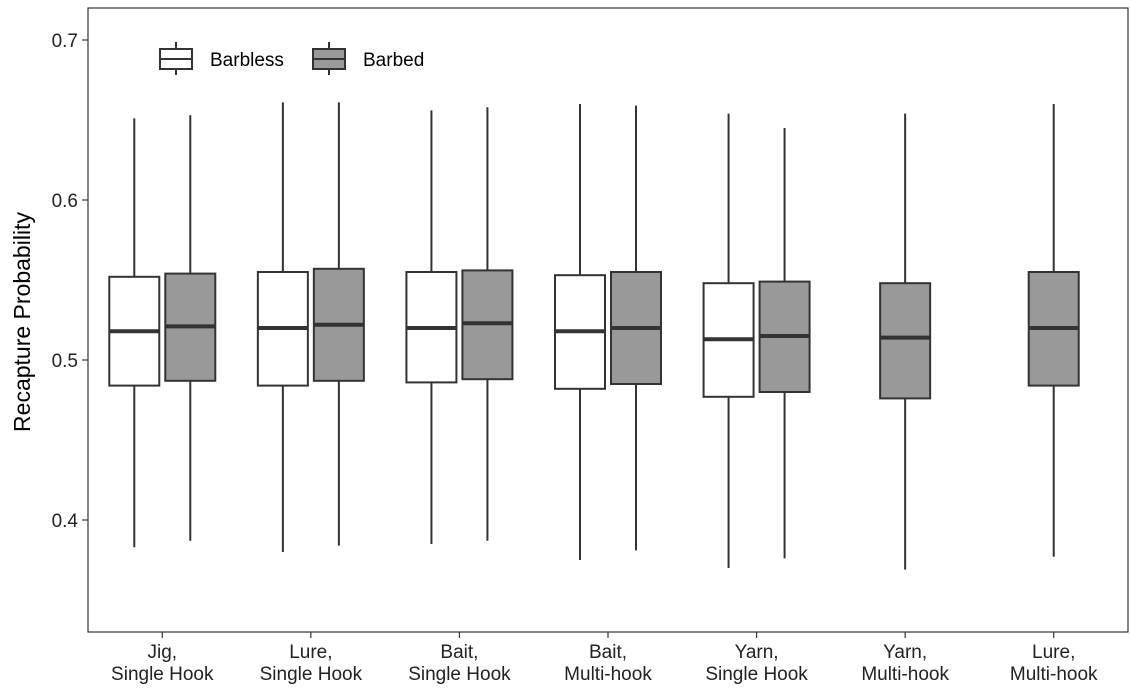 The image size is (1130, 696). I want to click on x-tick-label: Bait, Multi-hook, so click(608, 663).